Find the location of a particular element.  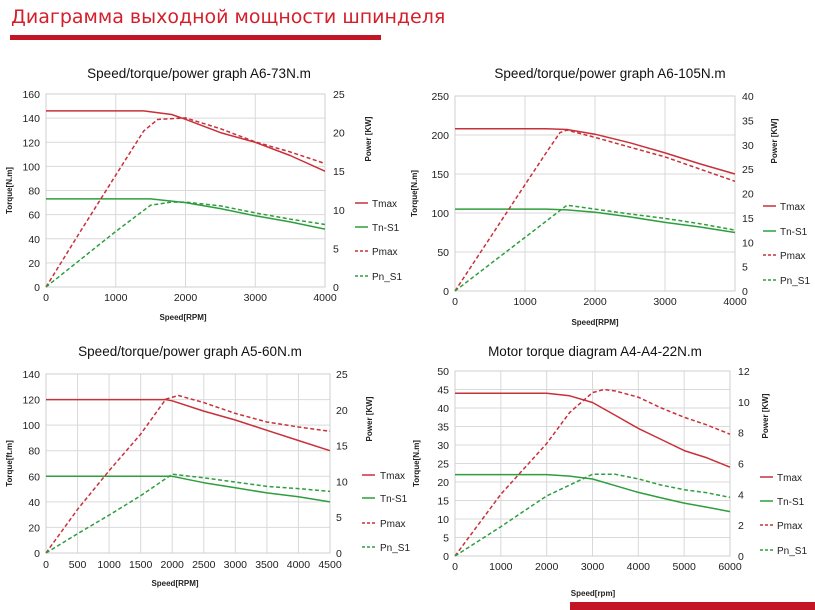

y-tick-label: 25 is located at coordinates (443, 465).